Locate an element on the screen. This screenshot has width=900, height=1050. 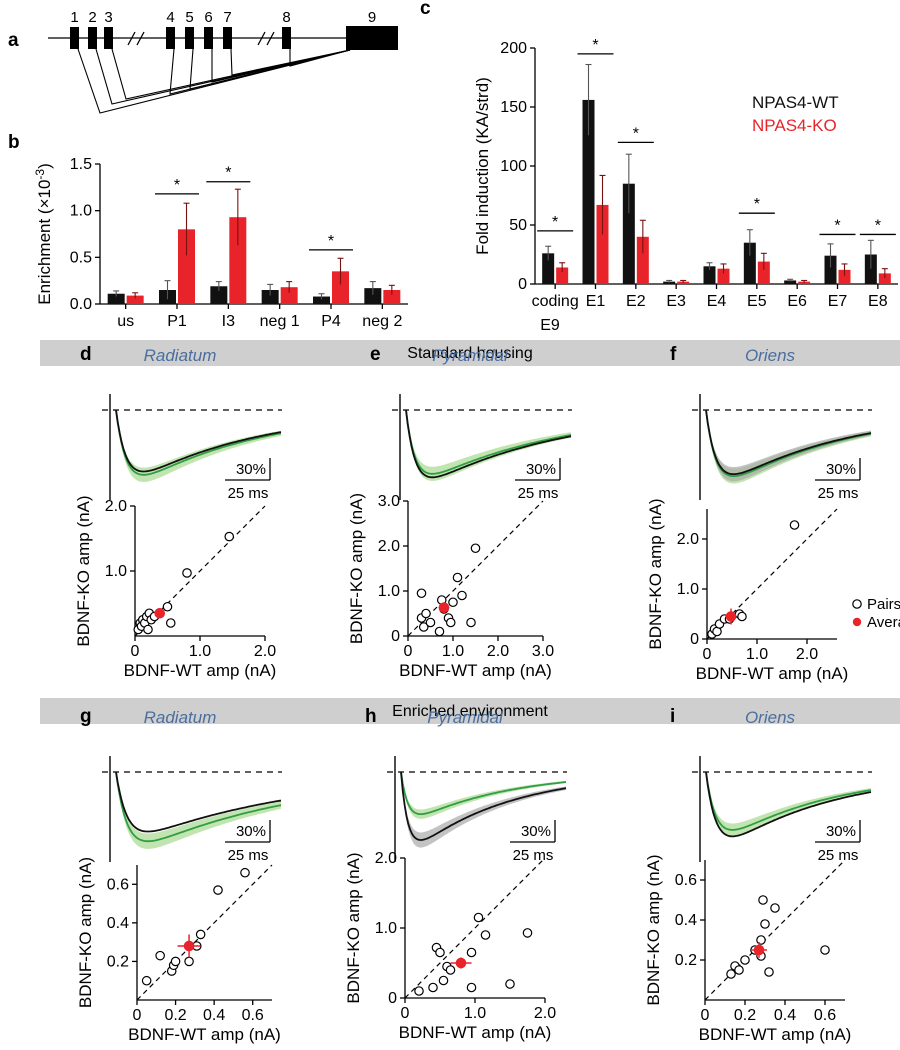
scale-label-x: 25 ms is located at coordinates (538, 493).